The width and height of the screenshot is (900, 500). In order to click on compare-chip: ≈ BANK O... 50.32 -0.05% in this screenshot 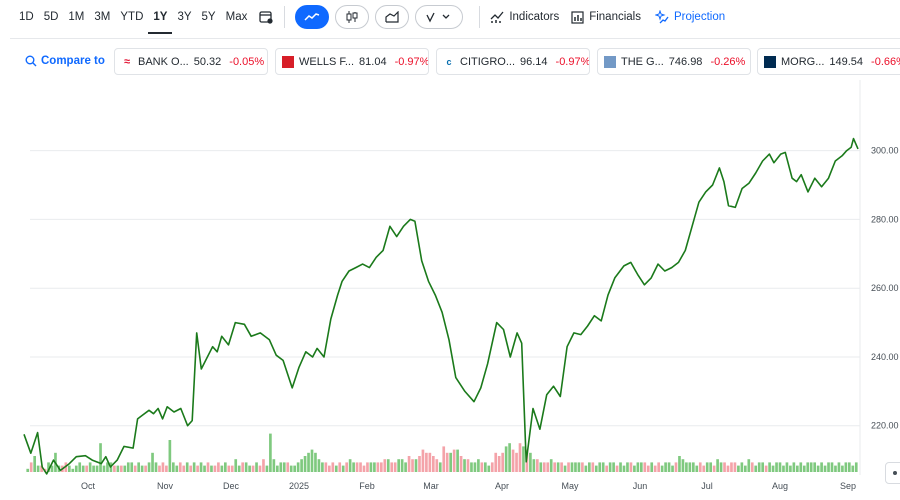, I will do `click(191, 61)`.